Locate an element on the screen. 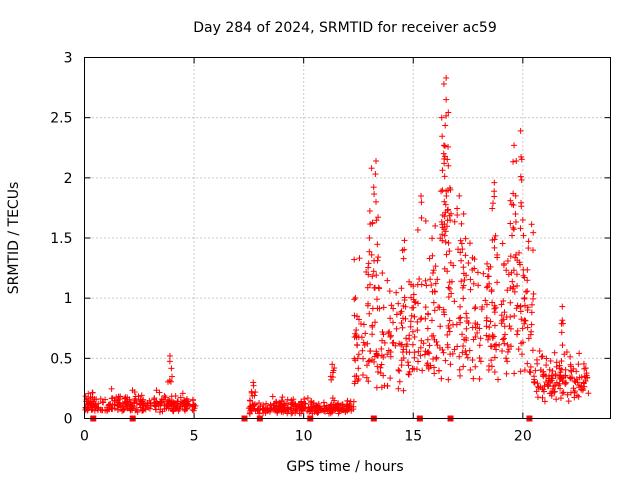  x-tick-label: 20 is located at coordinates (523, 437).